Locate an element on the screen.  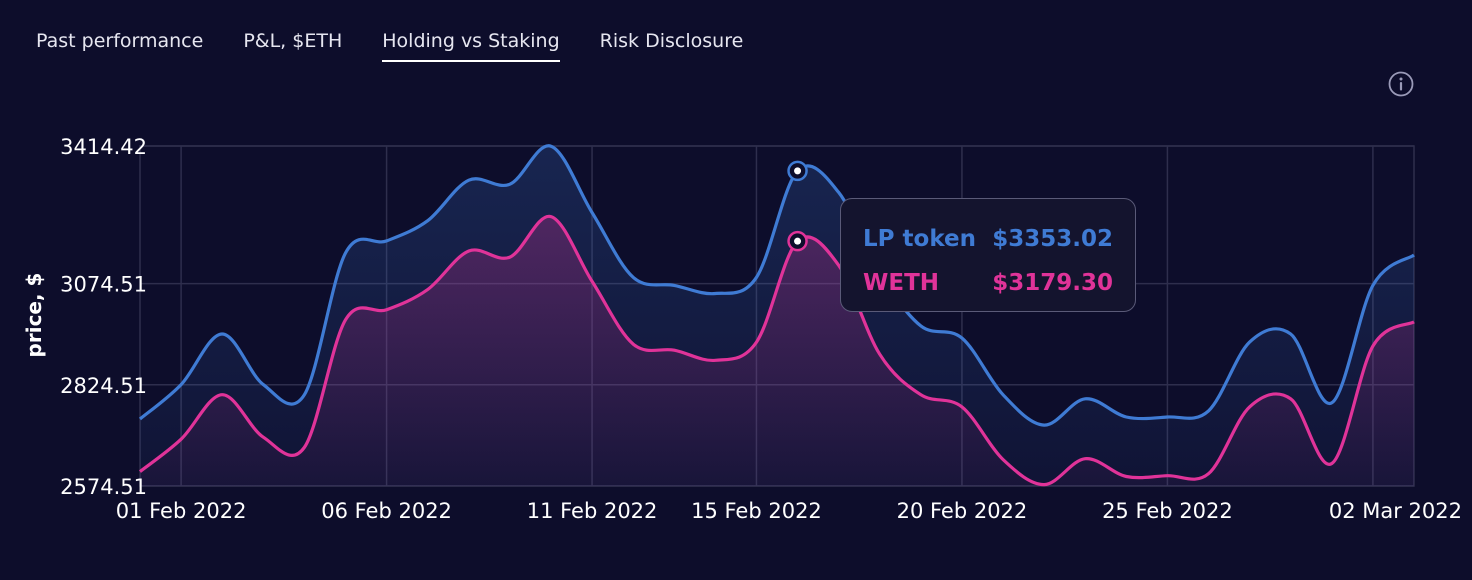
tooltip-weth-value: $3179.30 is located at coordinates (1052, 283).